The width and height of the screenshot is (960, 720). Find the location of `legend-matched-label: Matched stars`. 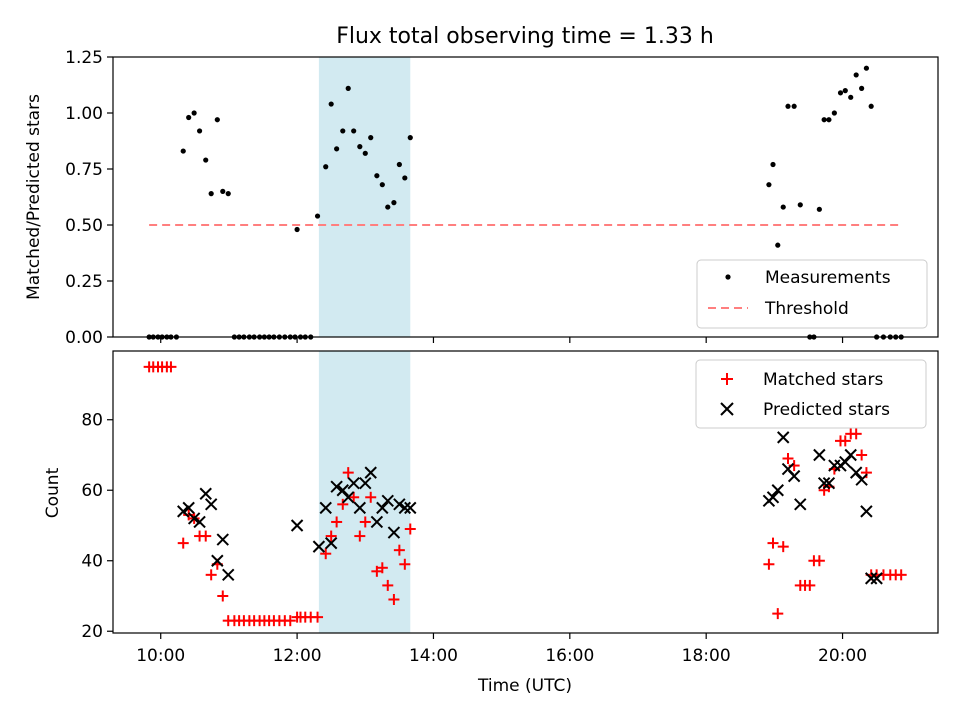

legend-matched-label: Matched stars is located at coordinates (823, 380).